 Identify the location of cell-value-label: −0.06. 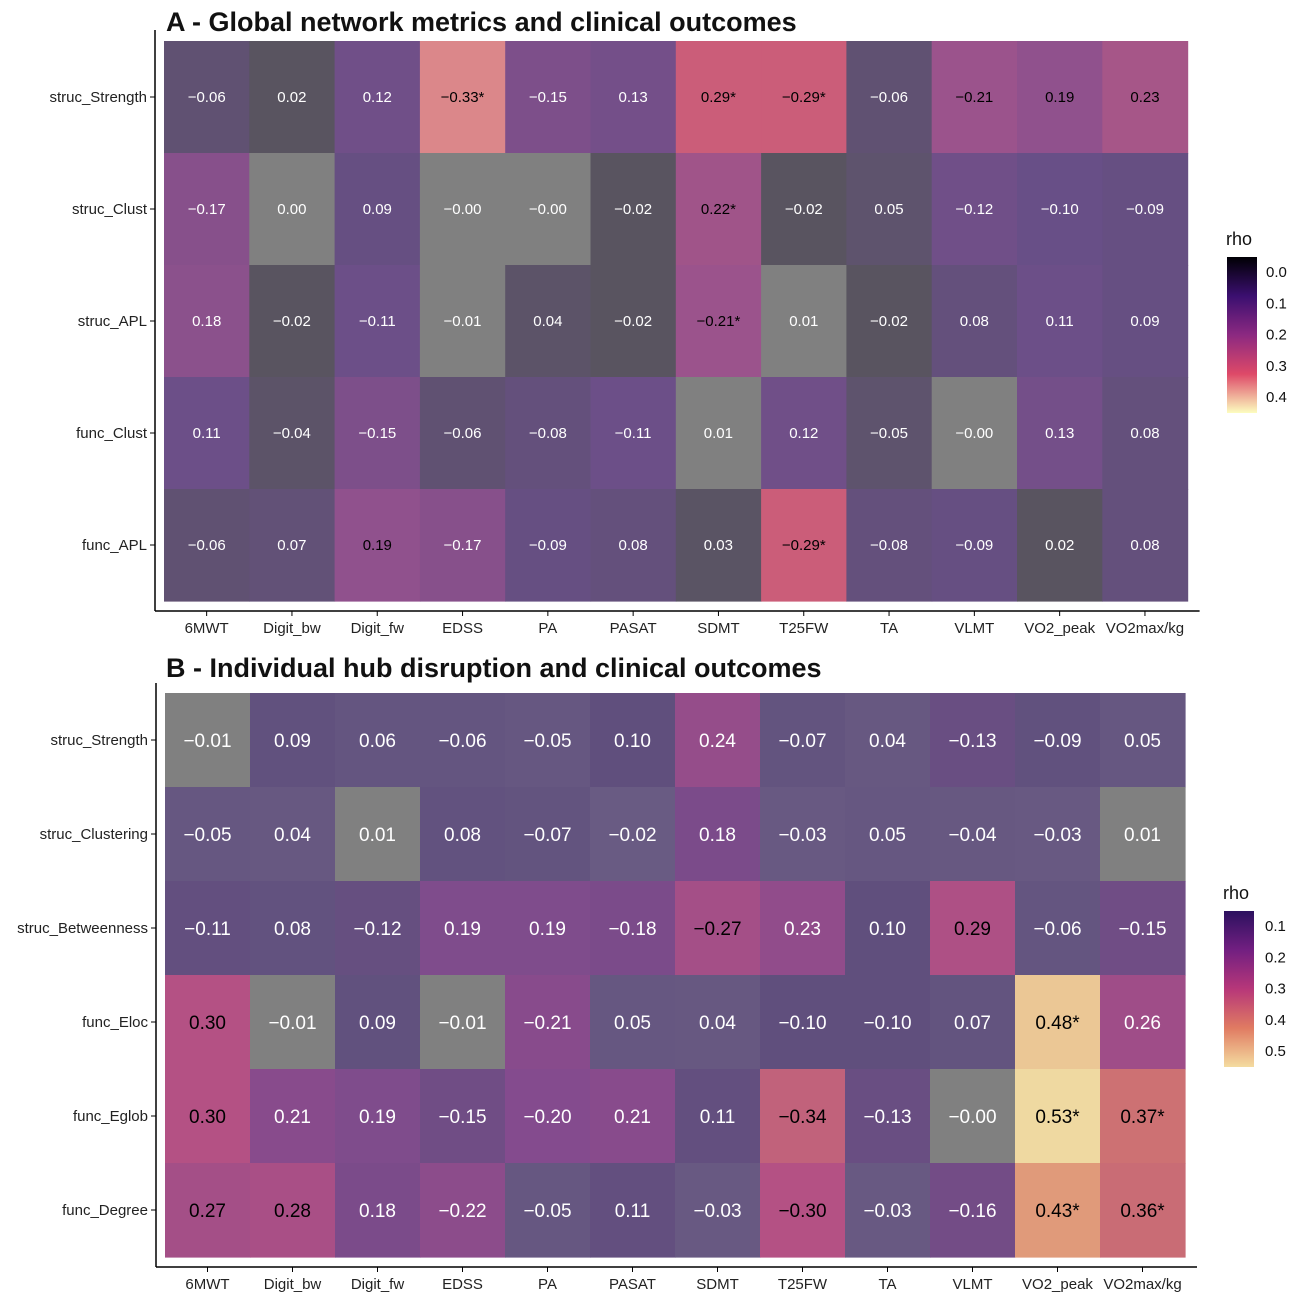
(1057, 929).